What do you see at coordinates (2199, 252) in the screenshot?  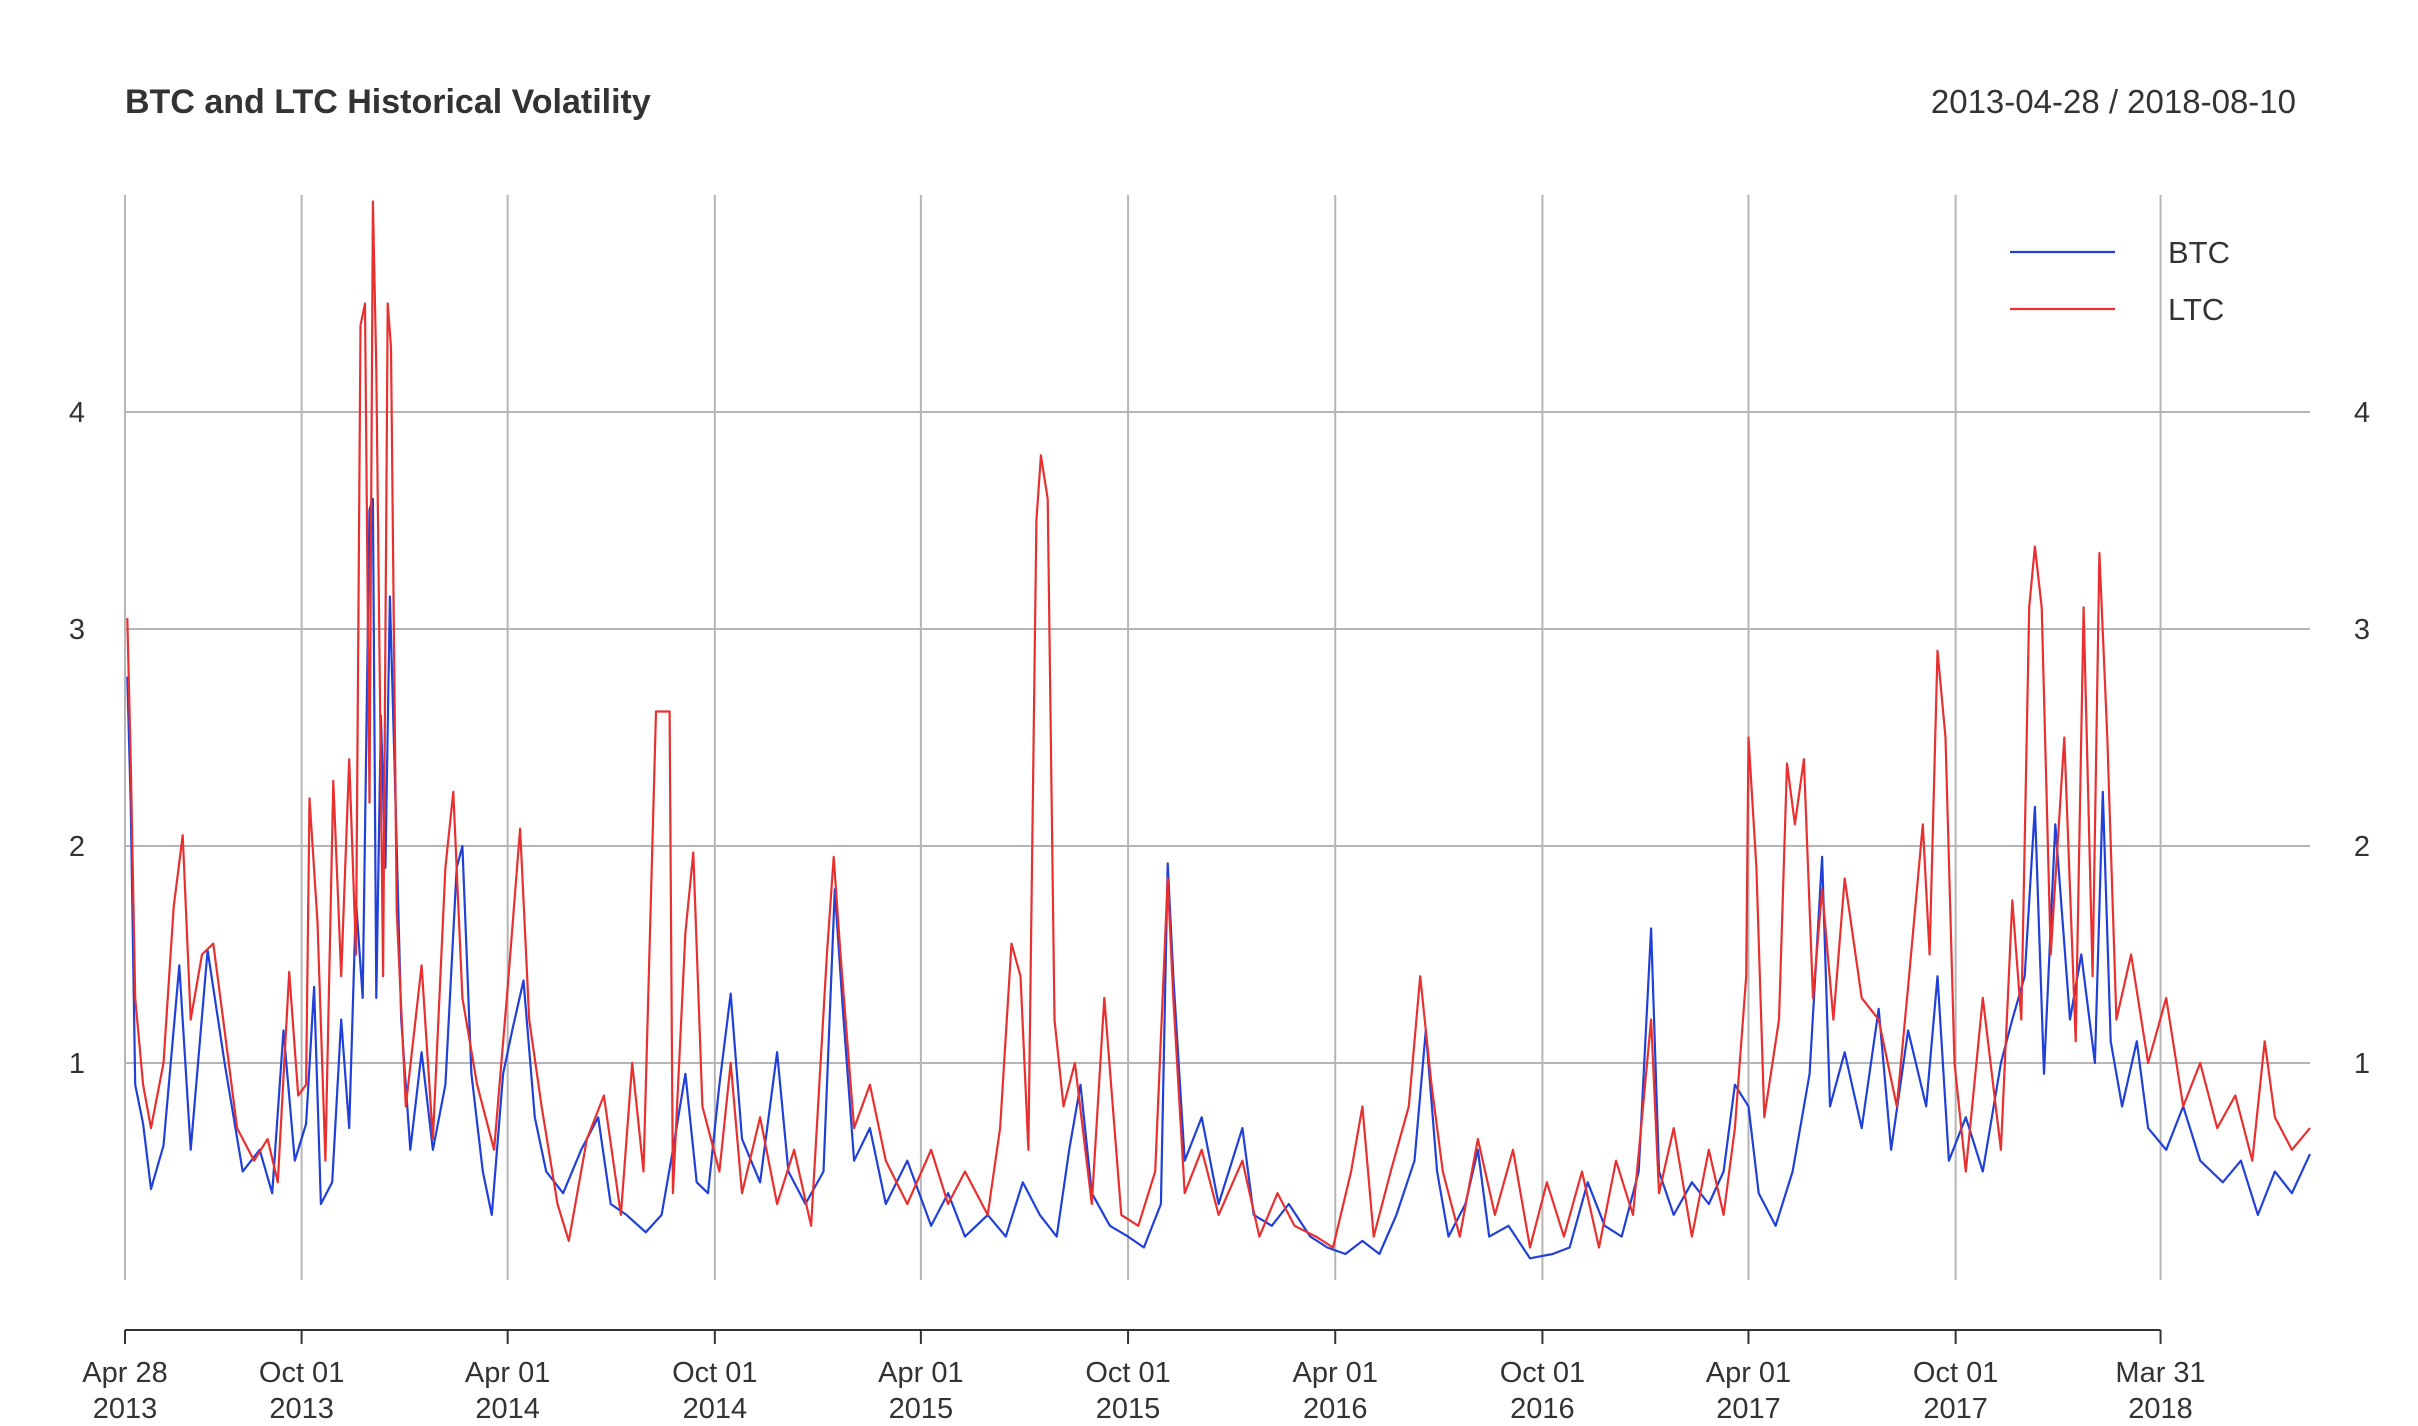 I see `legend-label-btc: BTC` at bounding box center [2199, 252].